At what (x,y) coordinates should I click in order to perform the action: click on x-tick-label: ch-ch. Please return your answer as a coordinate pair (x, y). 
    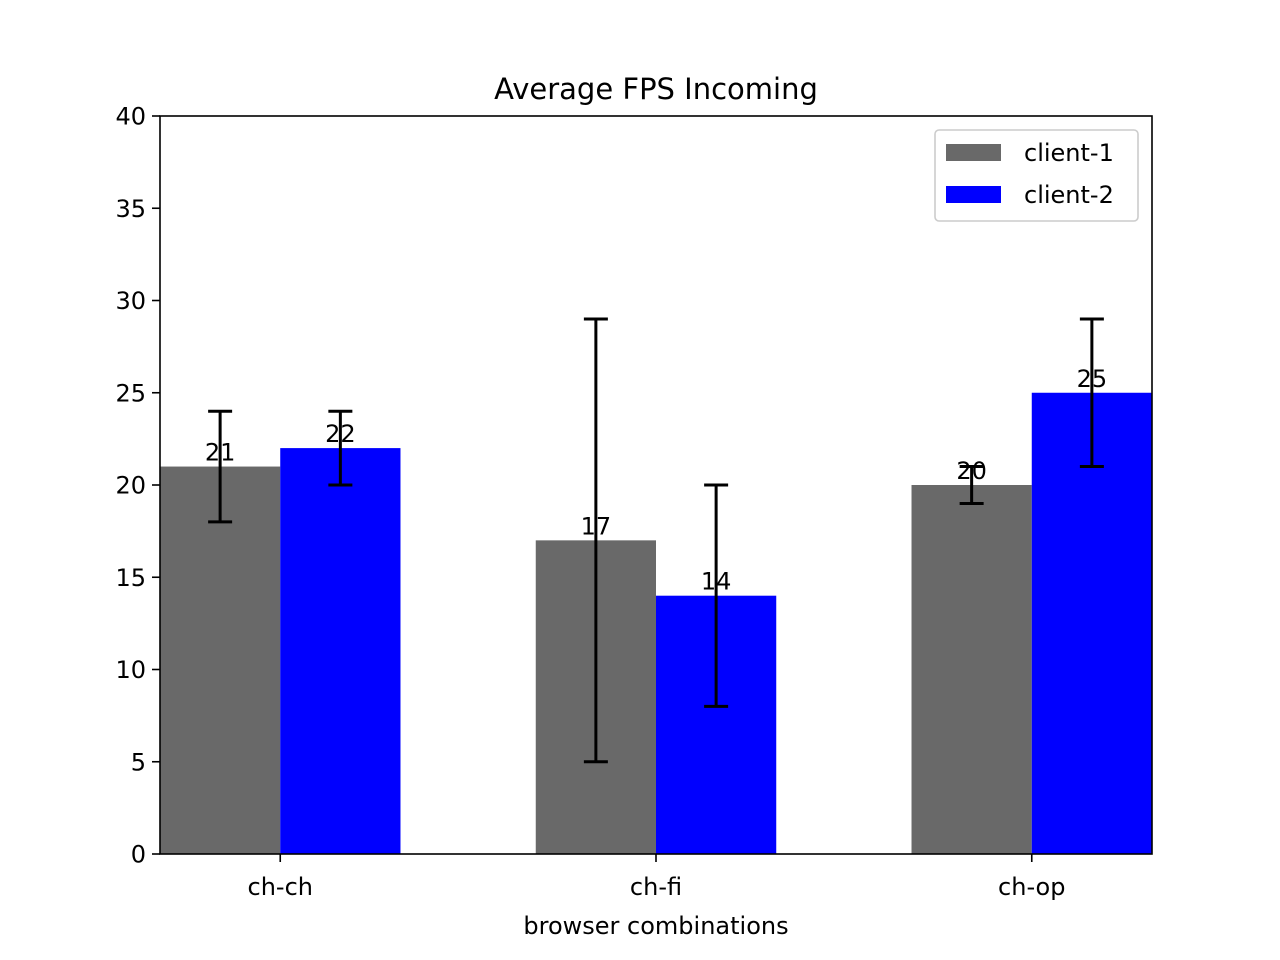
    Looking at the image, I should click on (280, 887).